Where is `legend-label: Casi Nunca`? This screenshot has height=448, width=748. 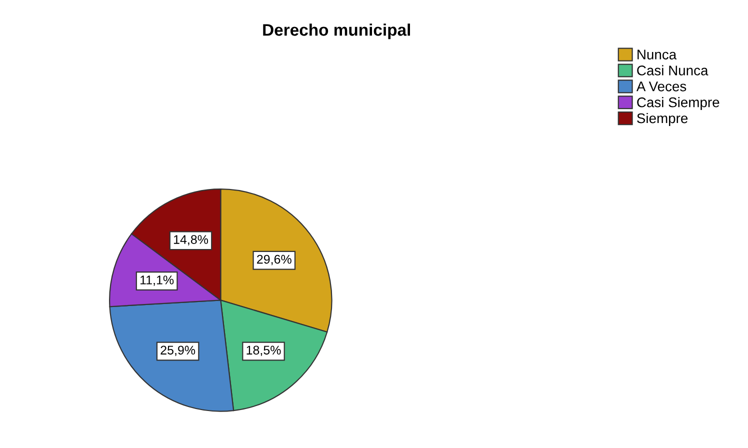
legend-label: Casi Nunca is located at coordinates (672, 70).